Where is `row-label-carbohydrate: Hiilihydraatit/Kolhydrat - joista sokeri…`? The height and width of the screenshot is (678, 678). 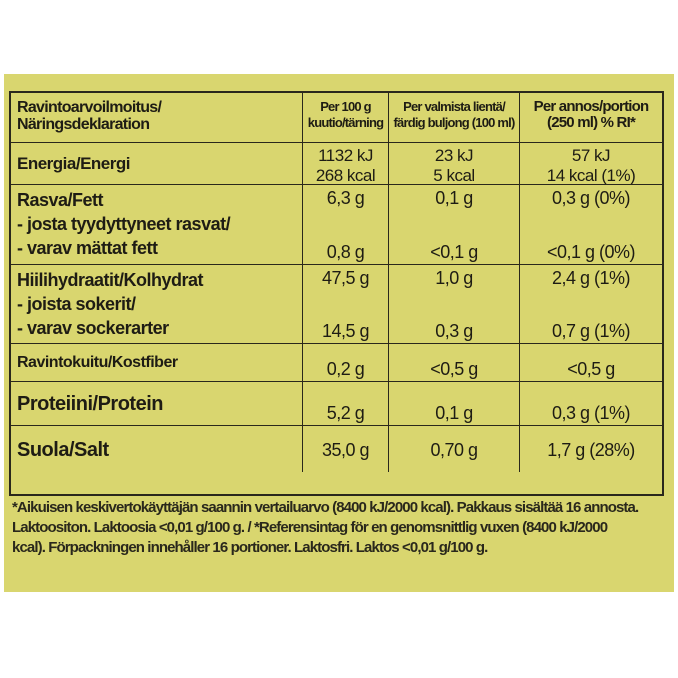 row-label-carbohydrate: Hiilihydraatit/Kolhydrat - joista sokeri… is located at coordinates (157, 304).